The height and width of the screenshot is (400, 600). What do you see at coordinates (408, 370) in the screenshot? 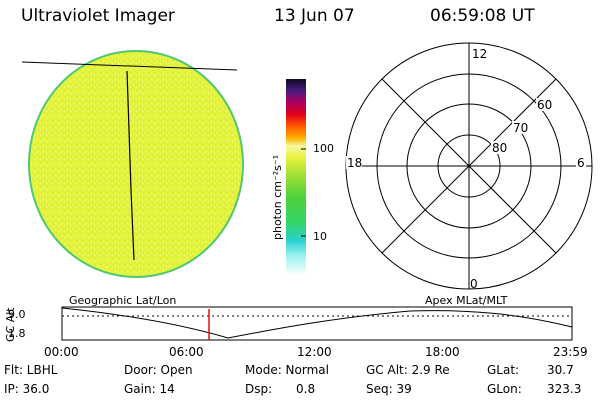
I see `gc-alt-label: GC Alt: 2.9 Re` at bounding box center [408, 370].